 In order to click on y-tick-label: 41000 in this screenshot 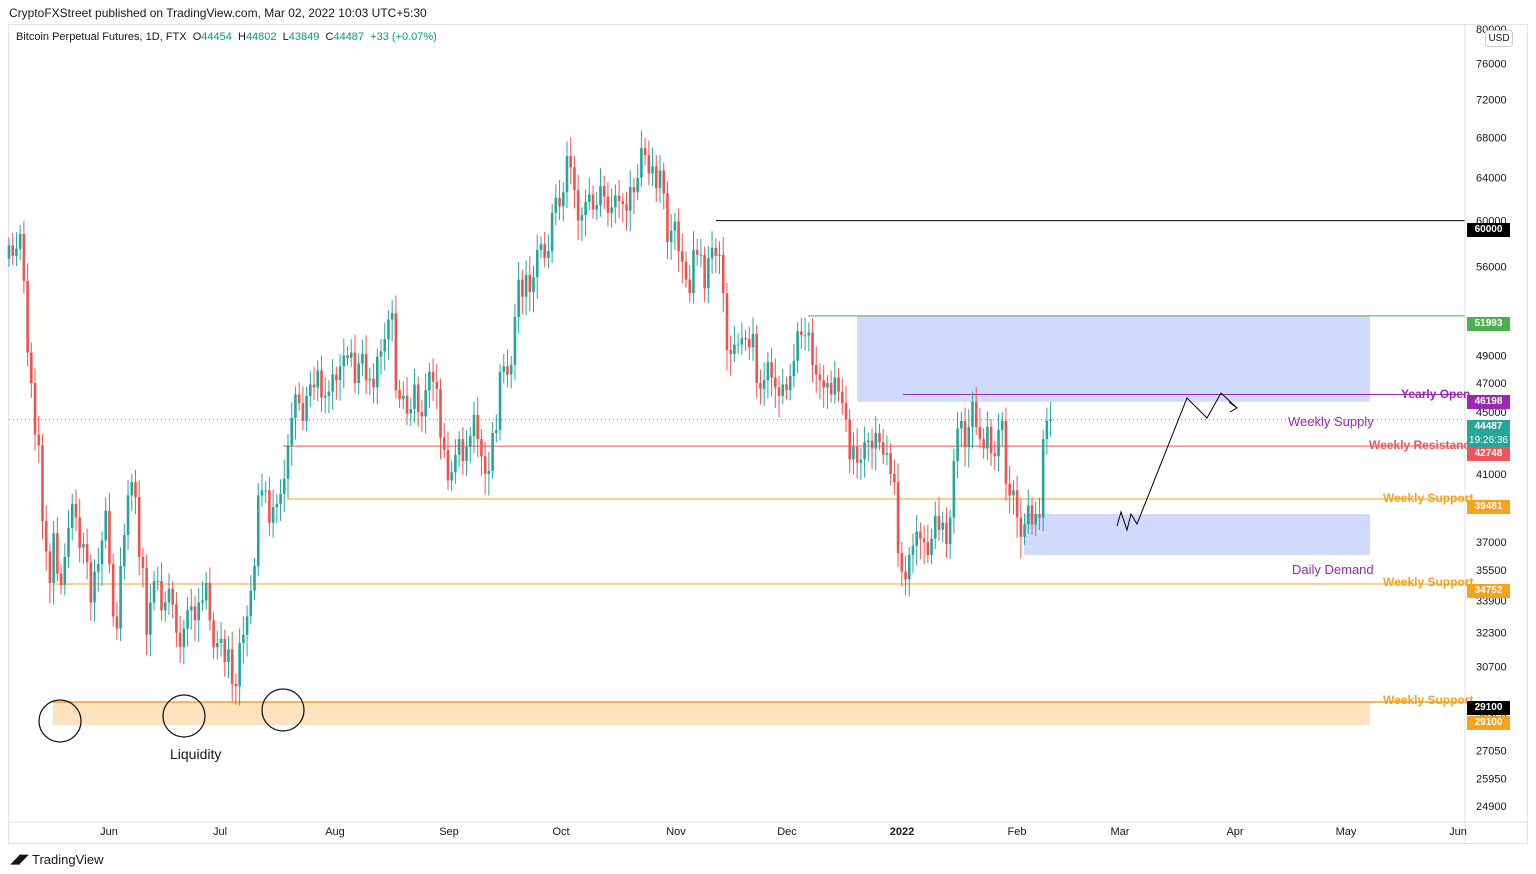, I will do `click(1491, 475)`.